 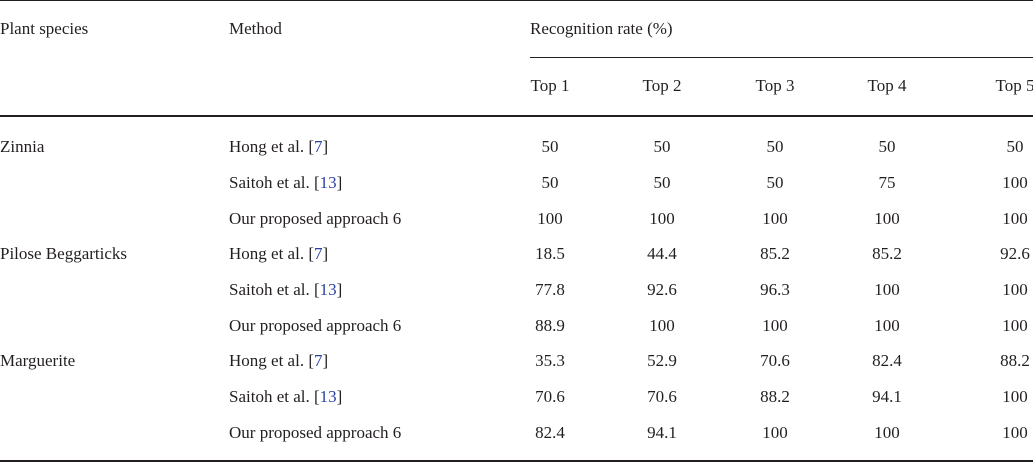 I want to click on recognition-value-top-5: 88.2, so click(x=1015, y=360).